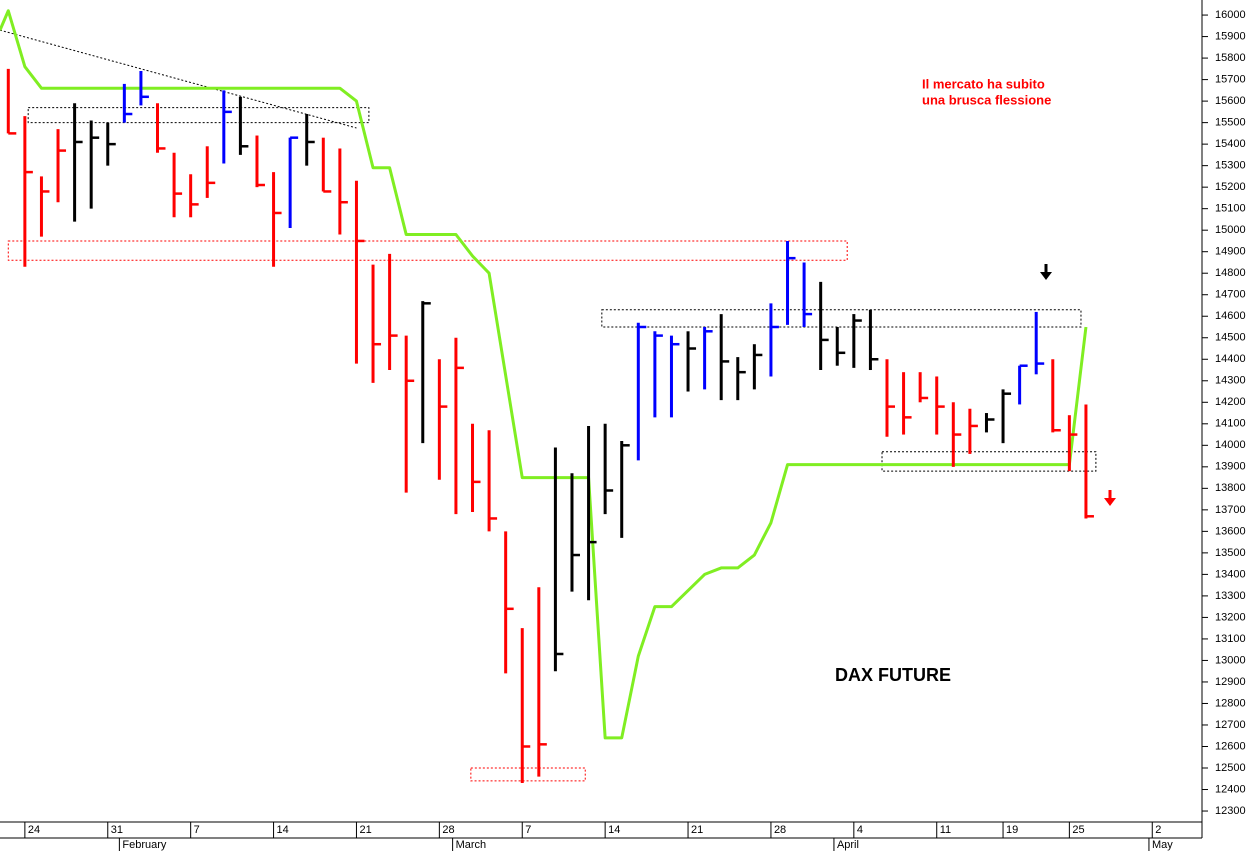 The width and height of the screenshot is (1251, 851). Describe the element at coordinates (1230, 187) in the screenshot. I see `y-tick-label: 15200` at that location.